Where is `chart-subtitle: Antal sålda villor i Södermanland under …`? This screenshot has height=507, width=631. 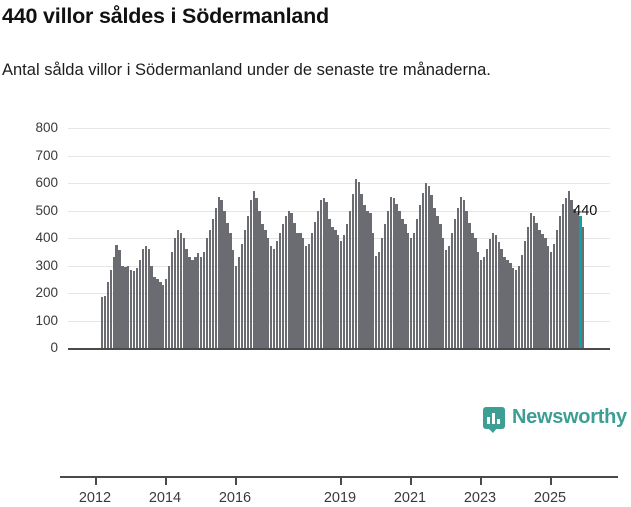
chart-subtitle: Antal sålda villor i Södermanland under … is located at coordinates (246, 70).